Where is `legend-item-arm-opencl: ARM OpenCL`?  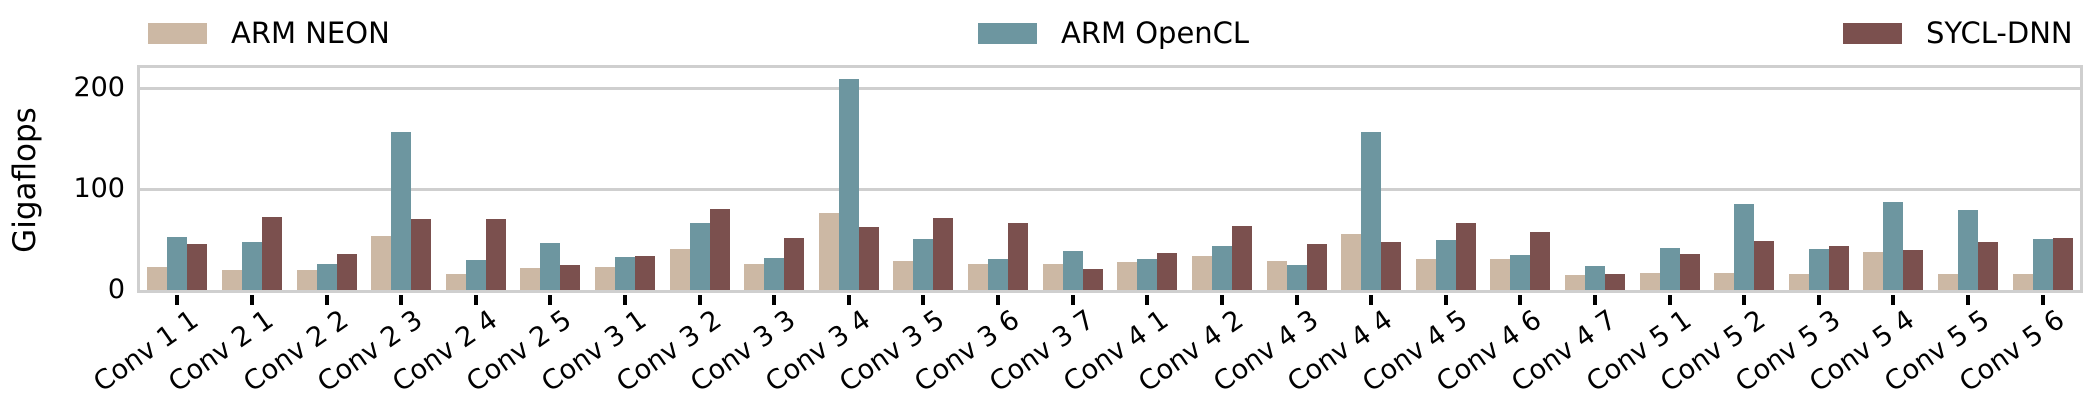
legend-item-arm-opencl: ARM OpenCL is located at coordinates (1113, 33).